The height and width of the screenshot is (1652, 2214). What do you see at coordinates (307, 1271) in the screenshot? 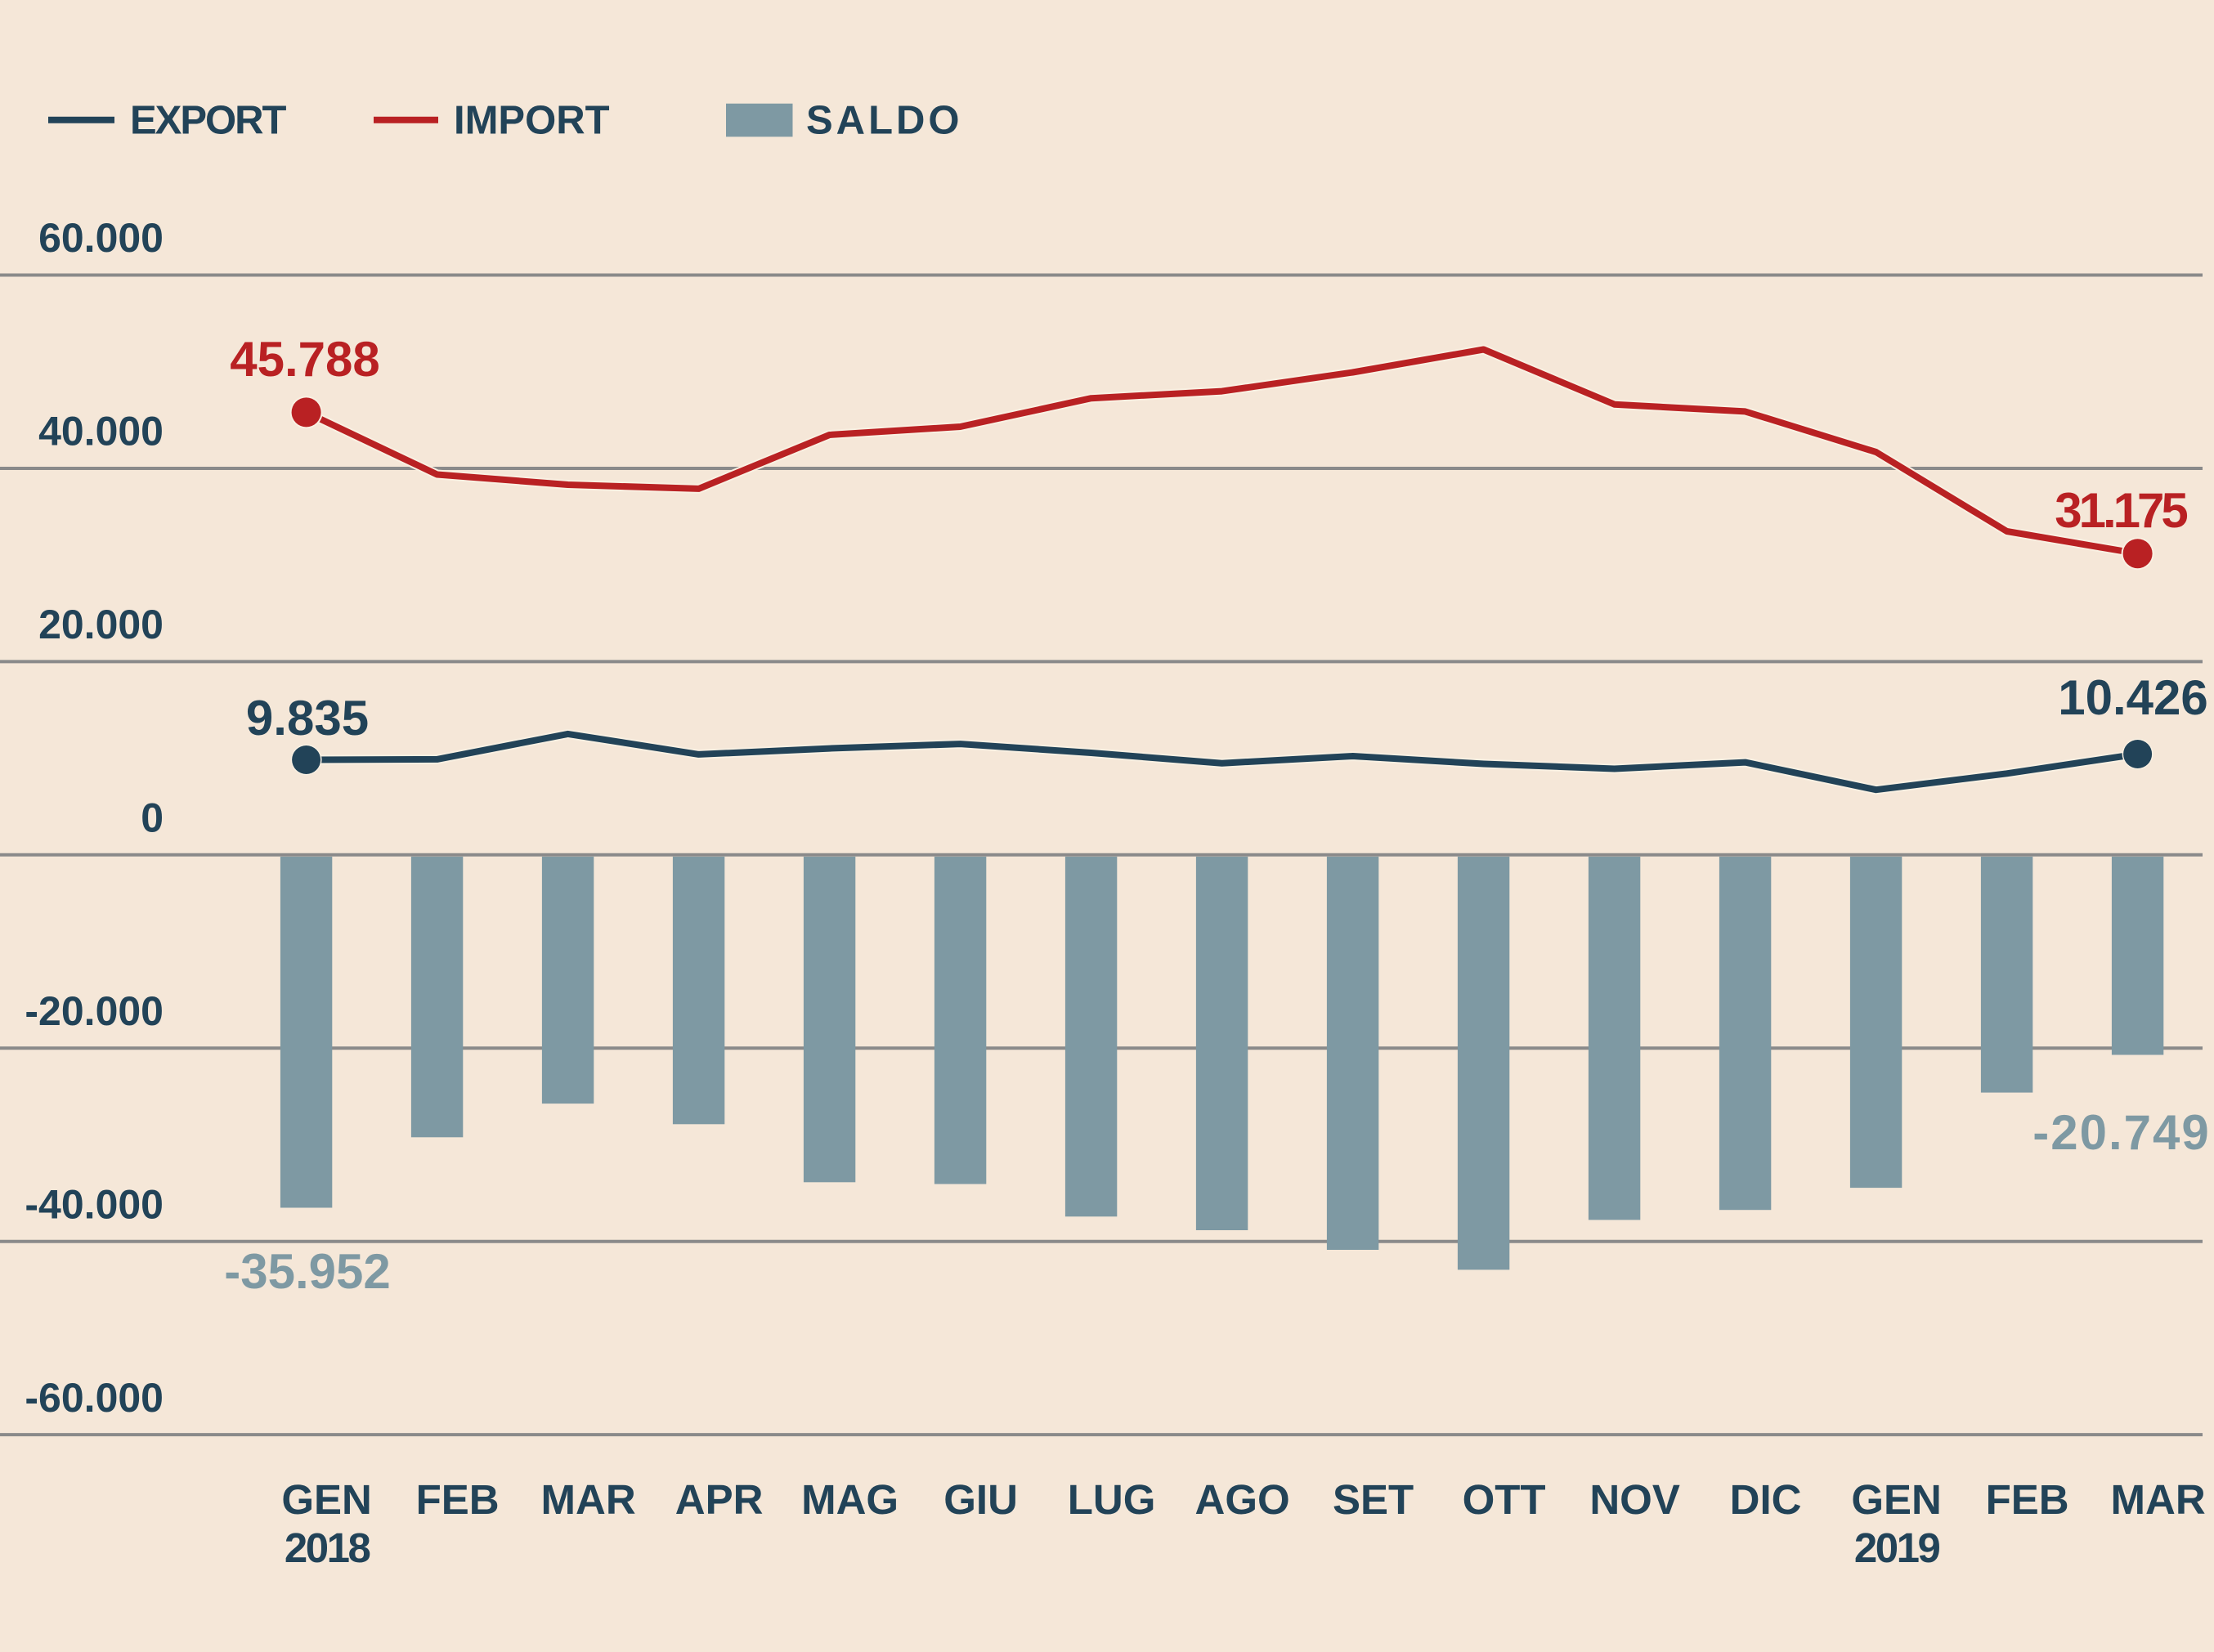
I see `svg-text: -35.952` at bounding box center [307, 1271].